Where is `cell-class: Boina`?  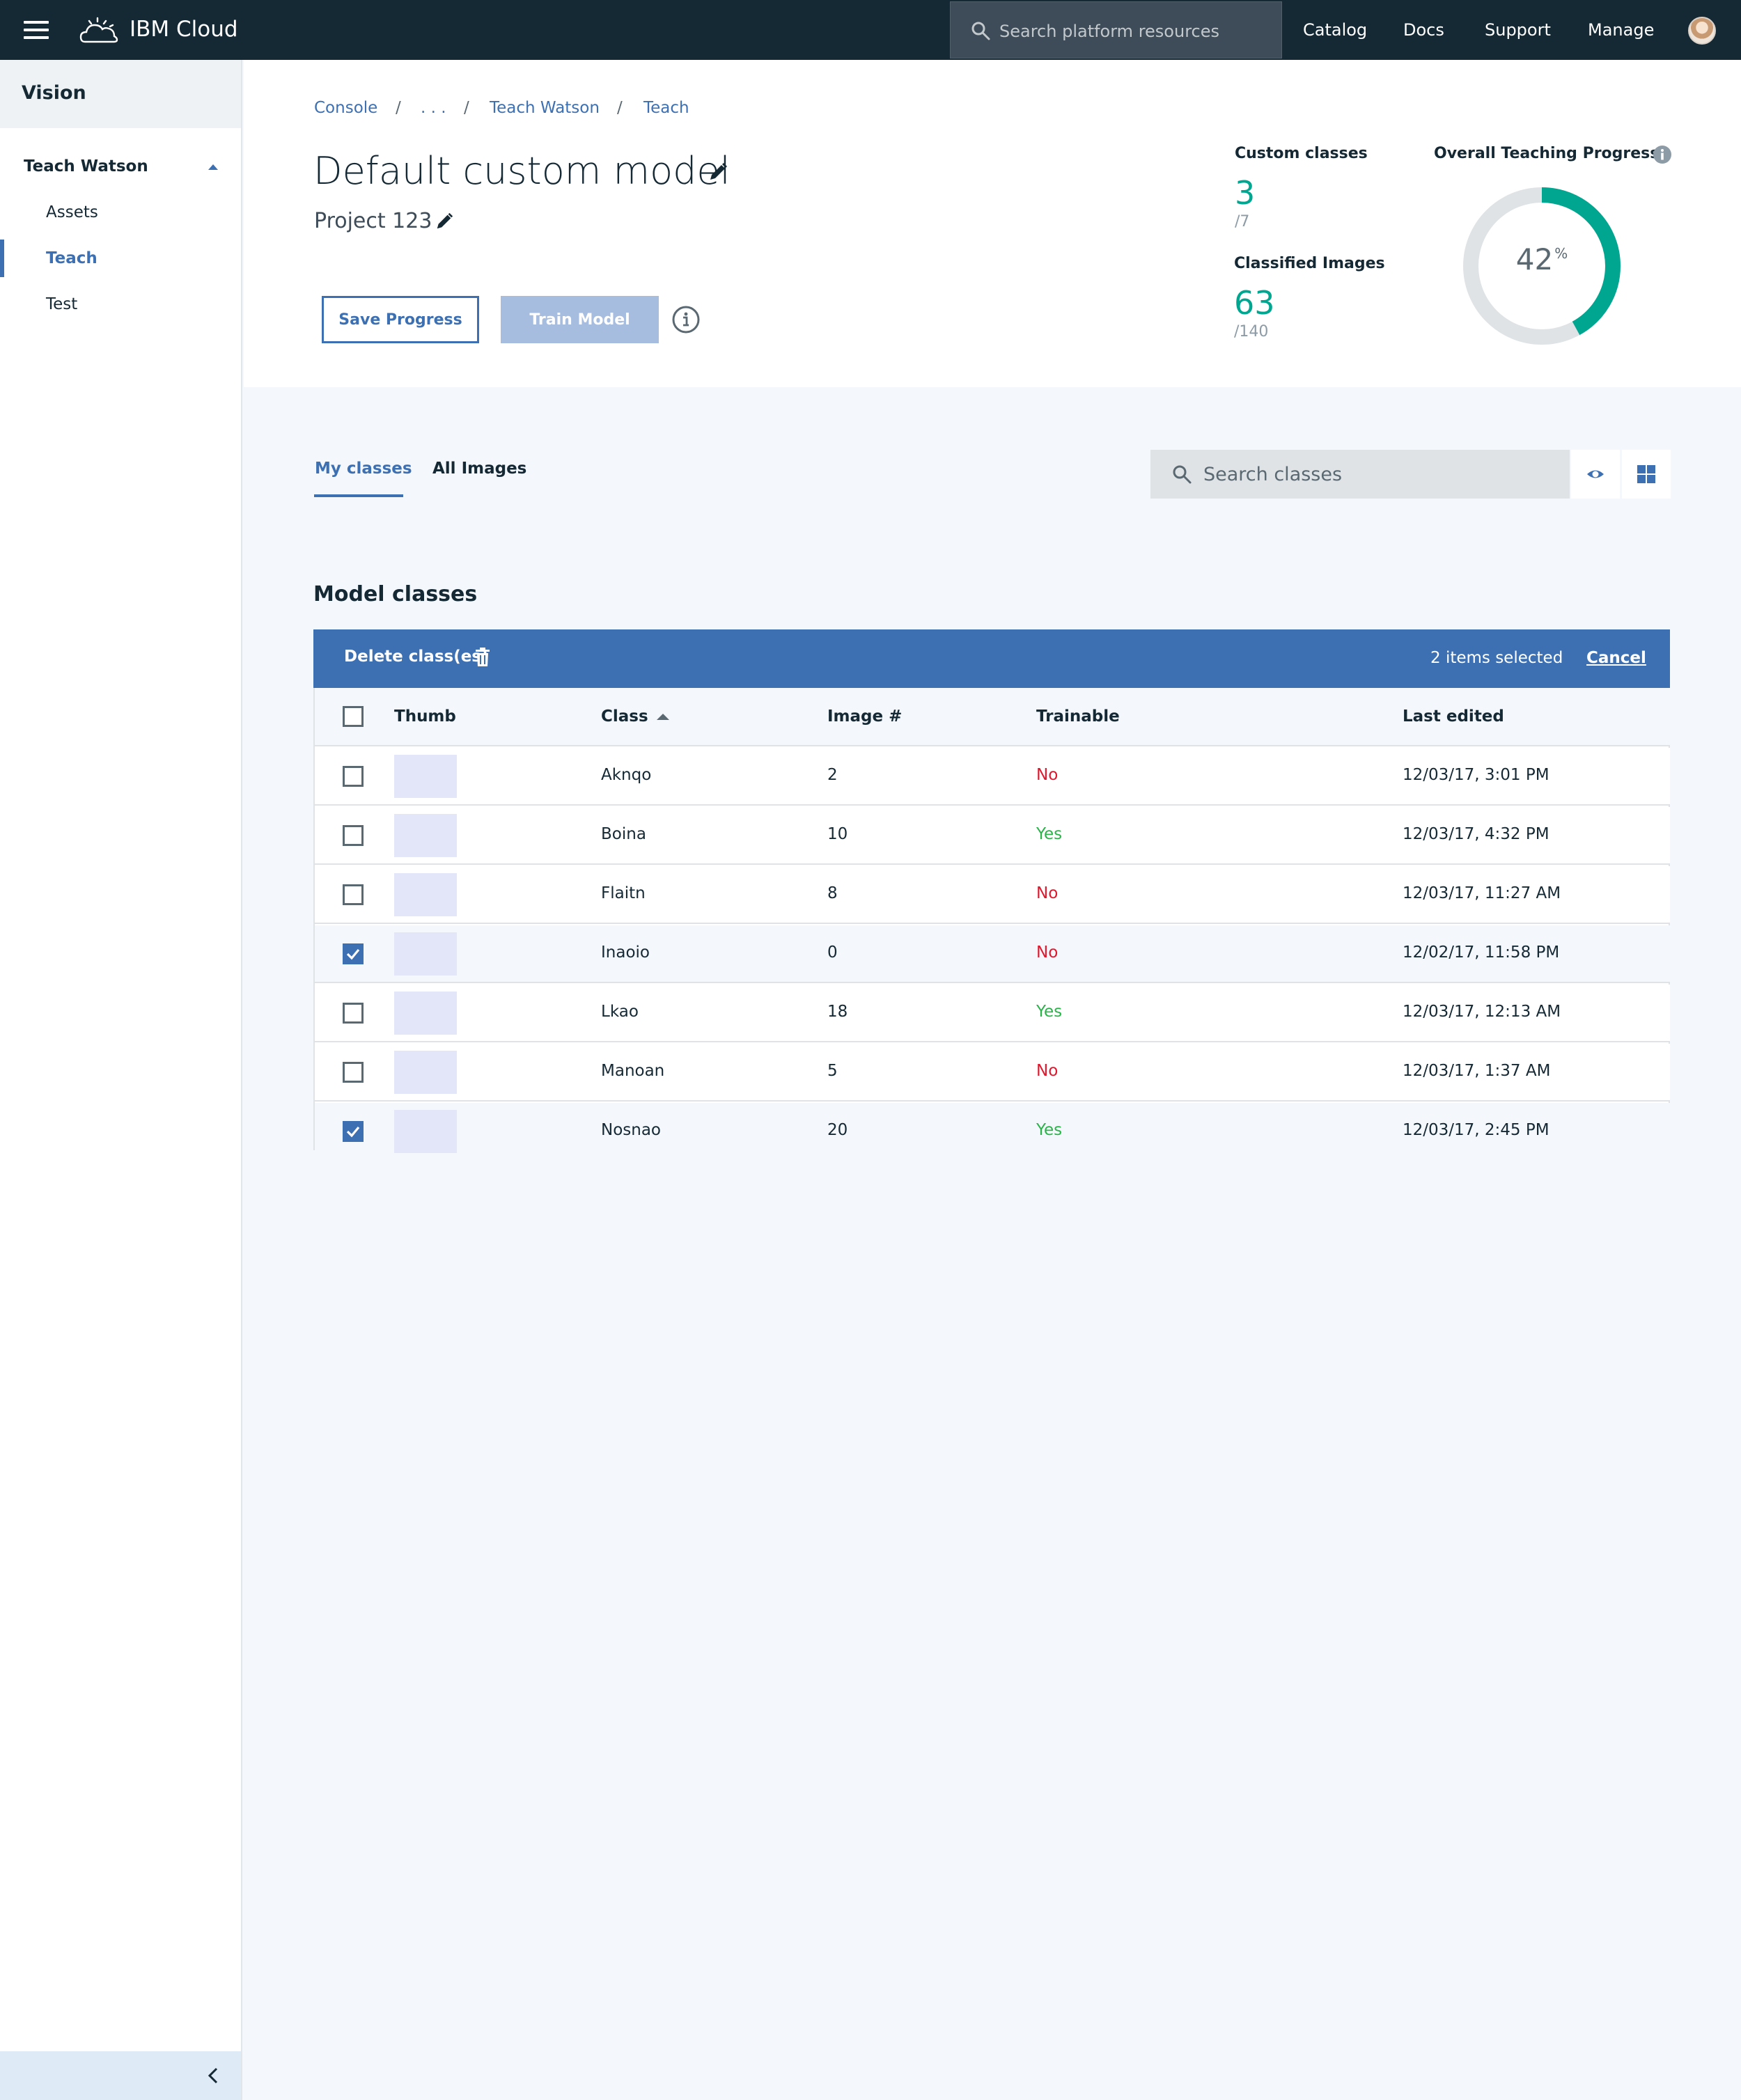 cell-class: Boina is located at coordinates (623, 834).